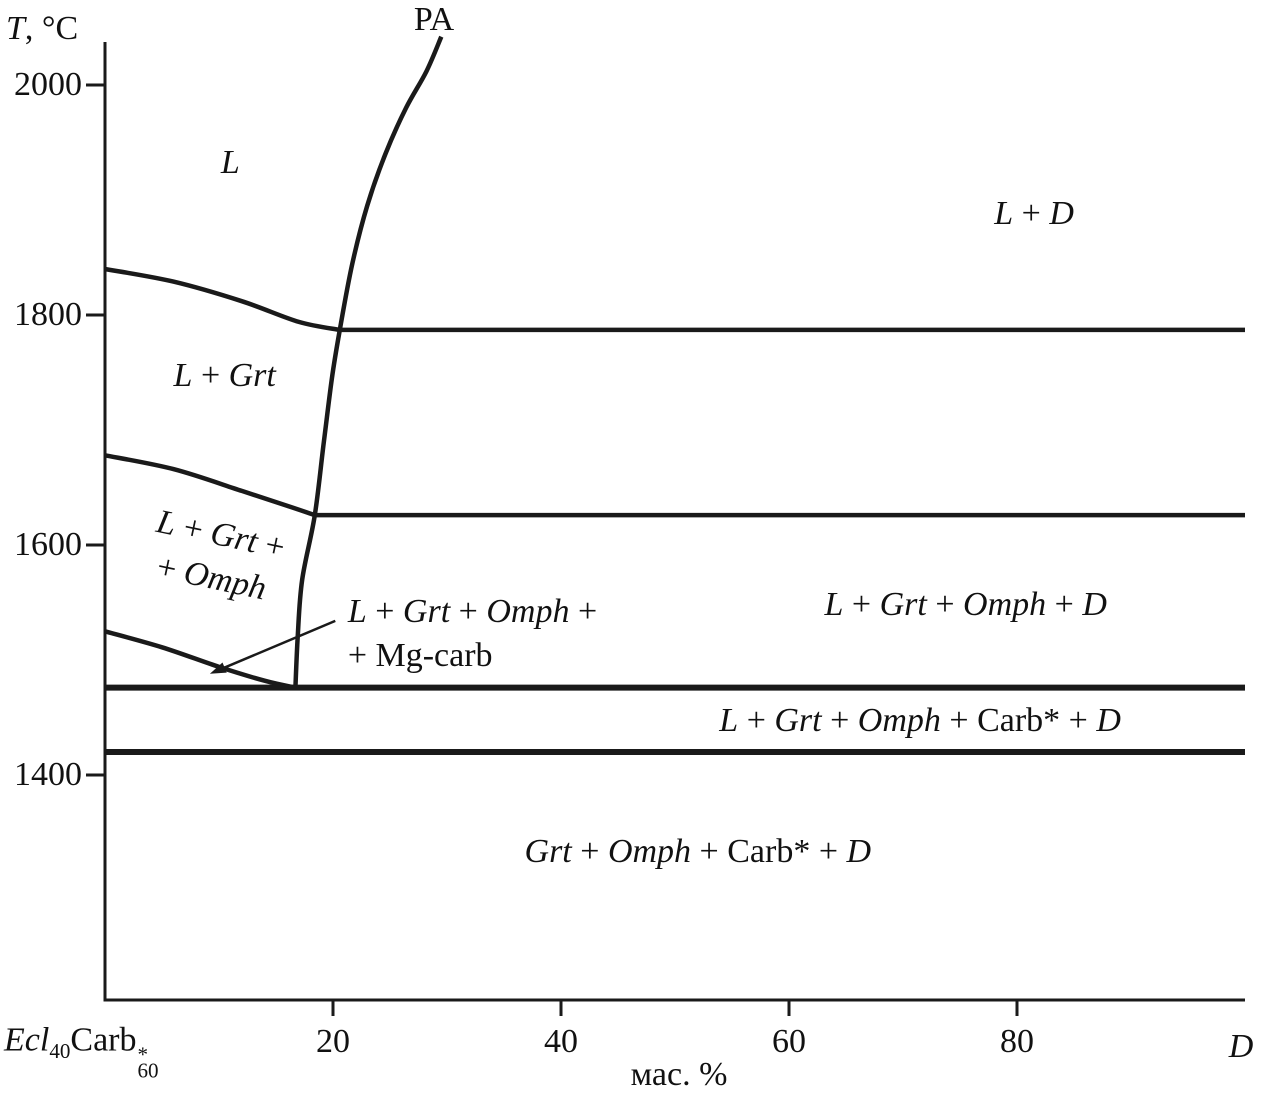  I want to click on region-label-l: L, so click(230, 163).